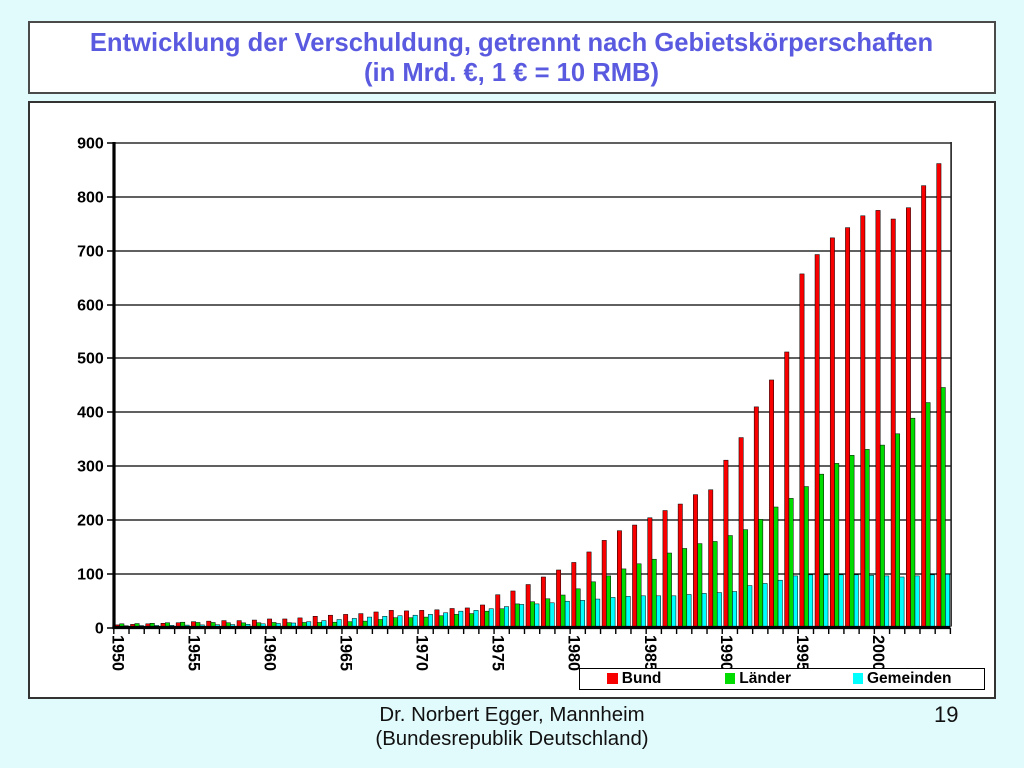 The height and width of the screenshot is (768, 1024). Describe the element at coordinates (90, 252) in the screenshot. I see `svg-text: 700` at that location.